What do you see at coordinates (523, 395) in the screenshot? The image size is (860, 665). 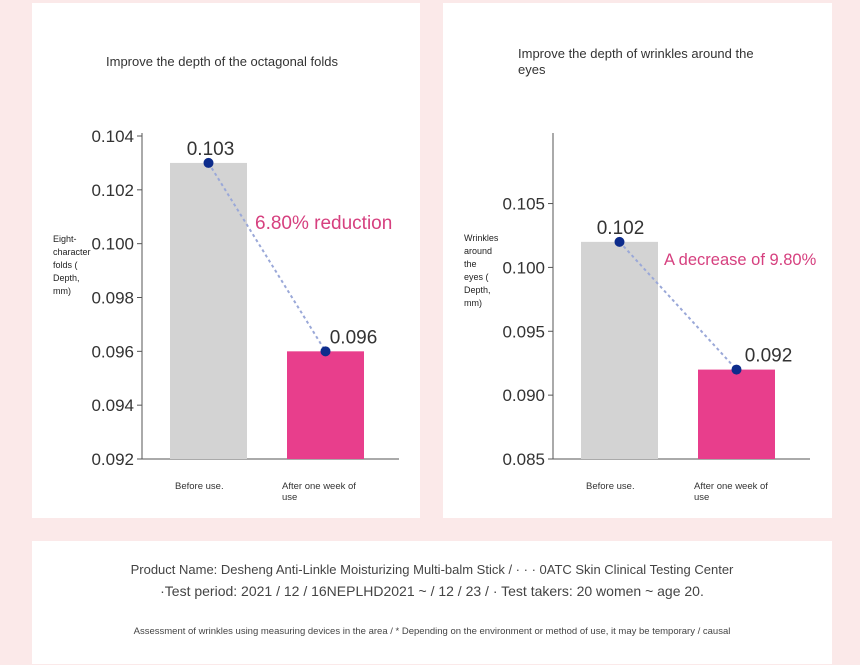 I see `y-tick-label: 0.090` at bounding box center [523, 395].